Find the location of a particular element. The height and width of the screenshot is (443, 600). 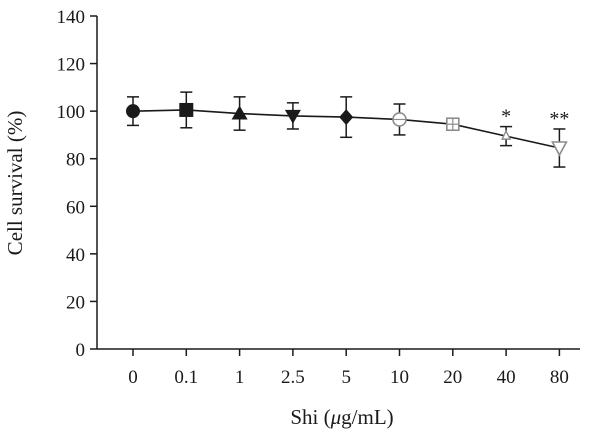

x-tick-label: 0.1 is located at coordinates (186, 377).